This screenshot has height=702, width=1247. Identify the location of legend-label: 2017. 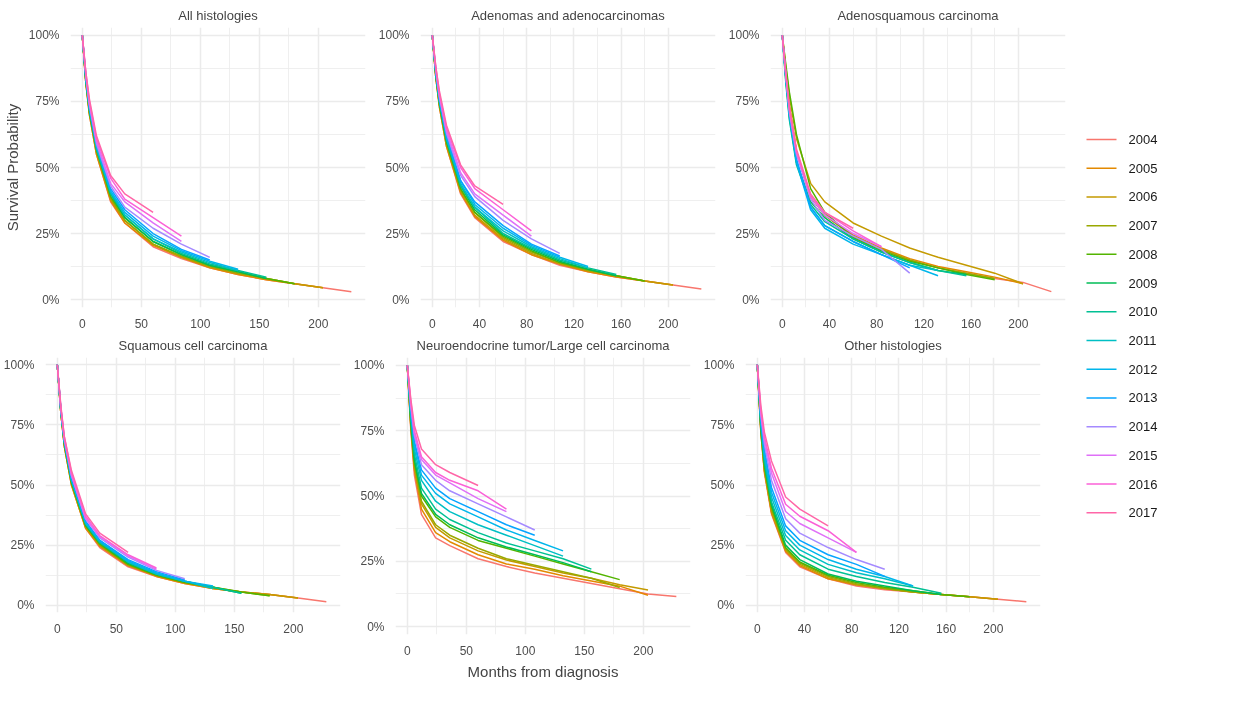
(1143, 513).